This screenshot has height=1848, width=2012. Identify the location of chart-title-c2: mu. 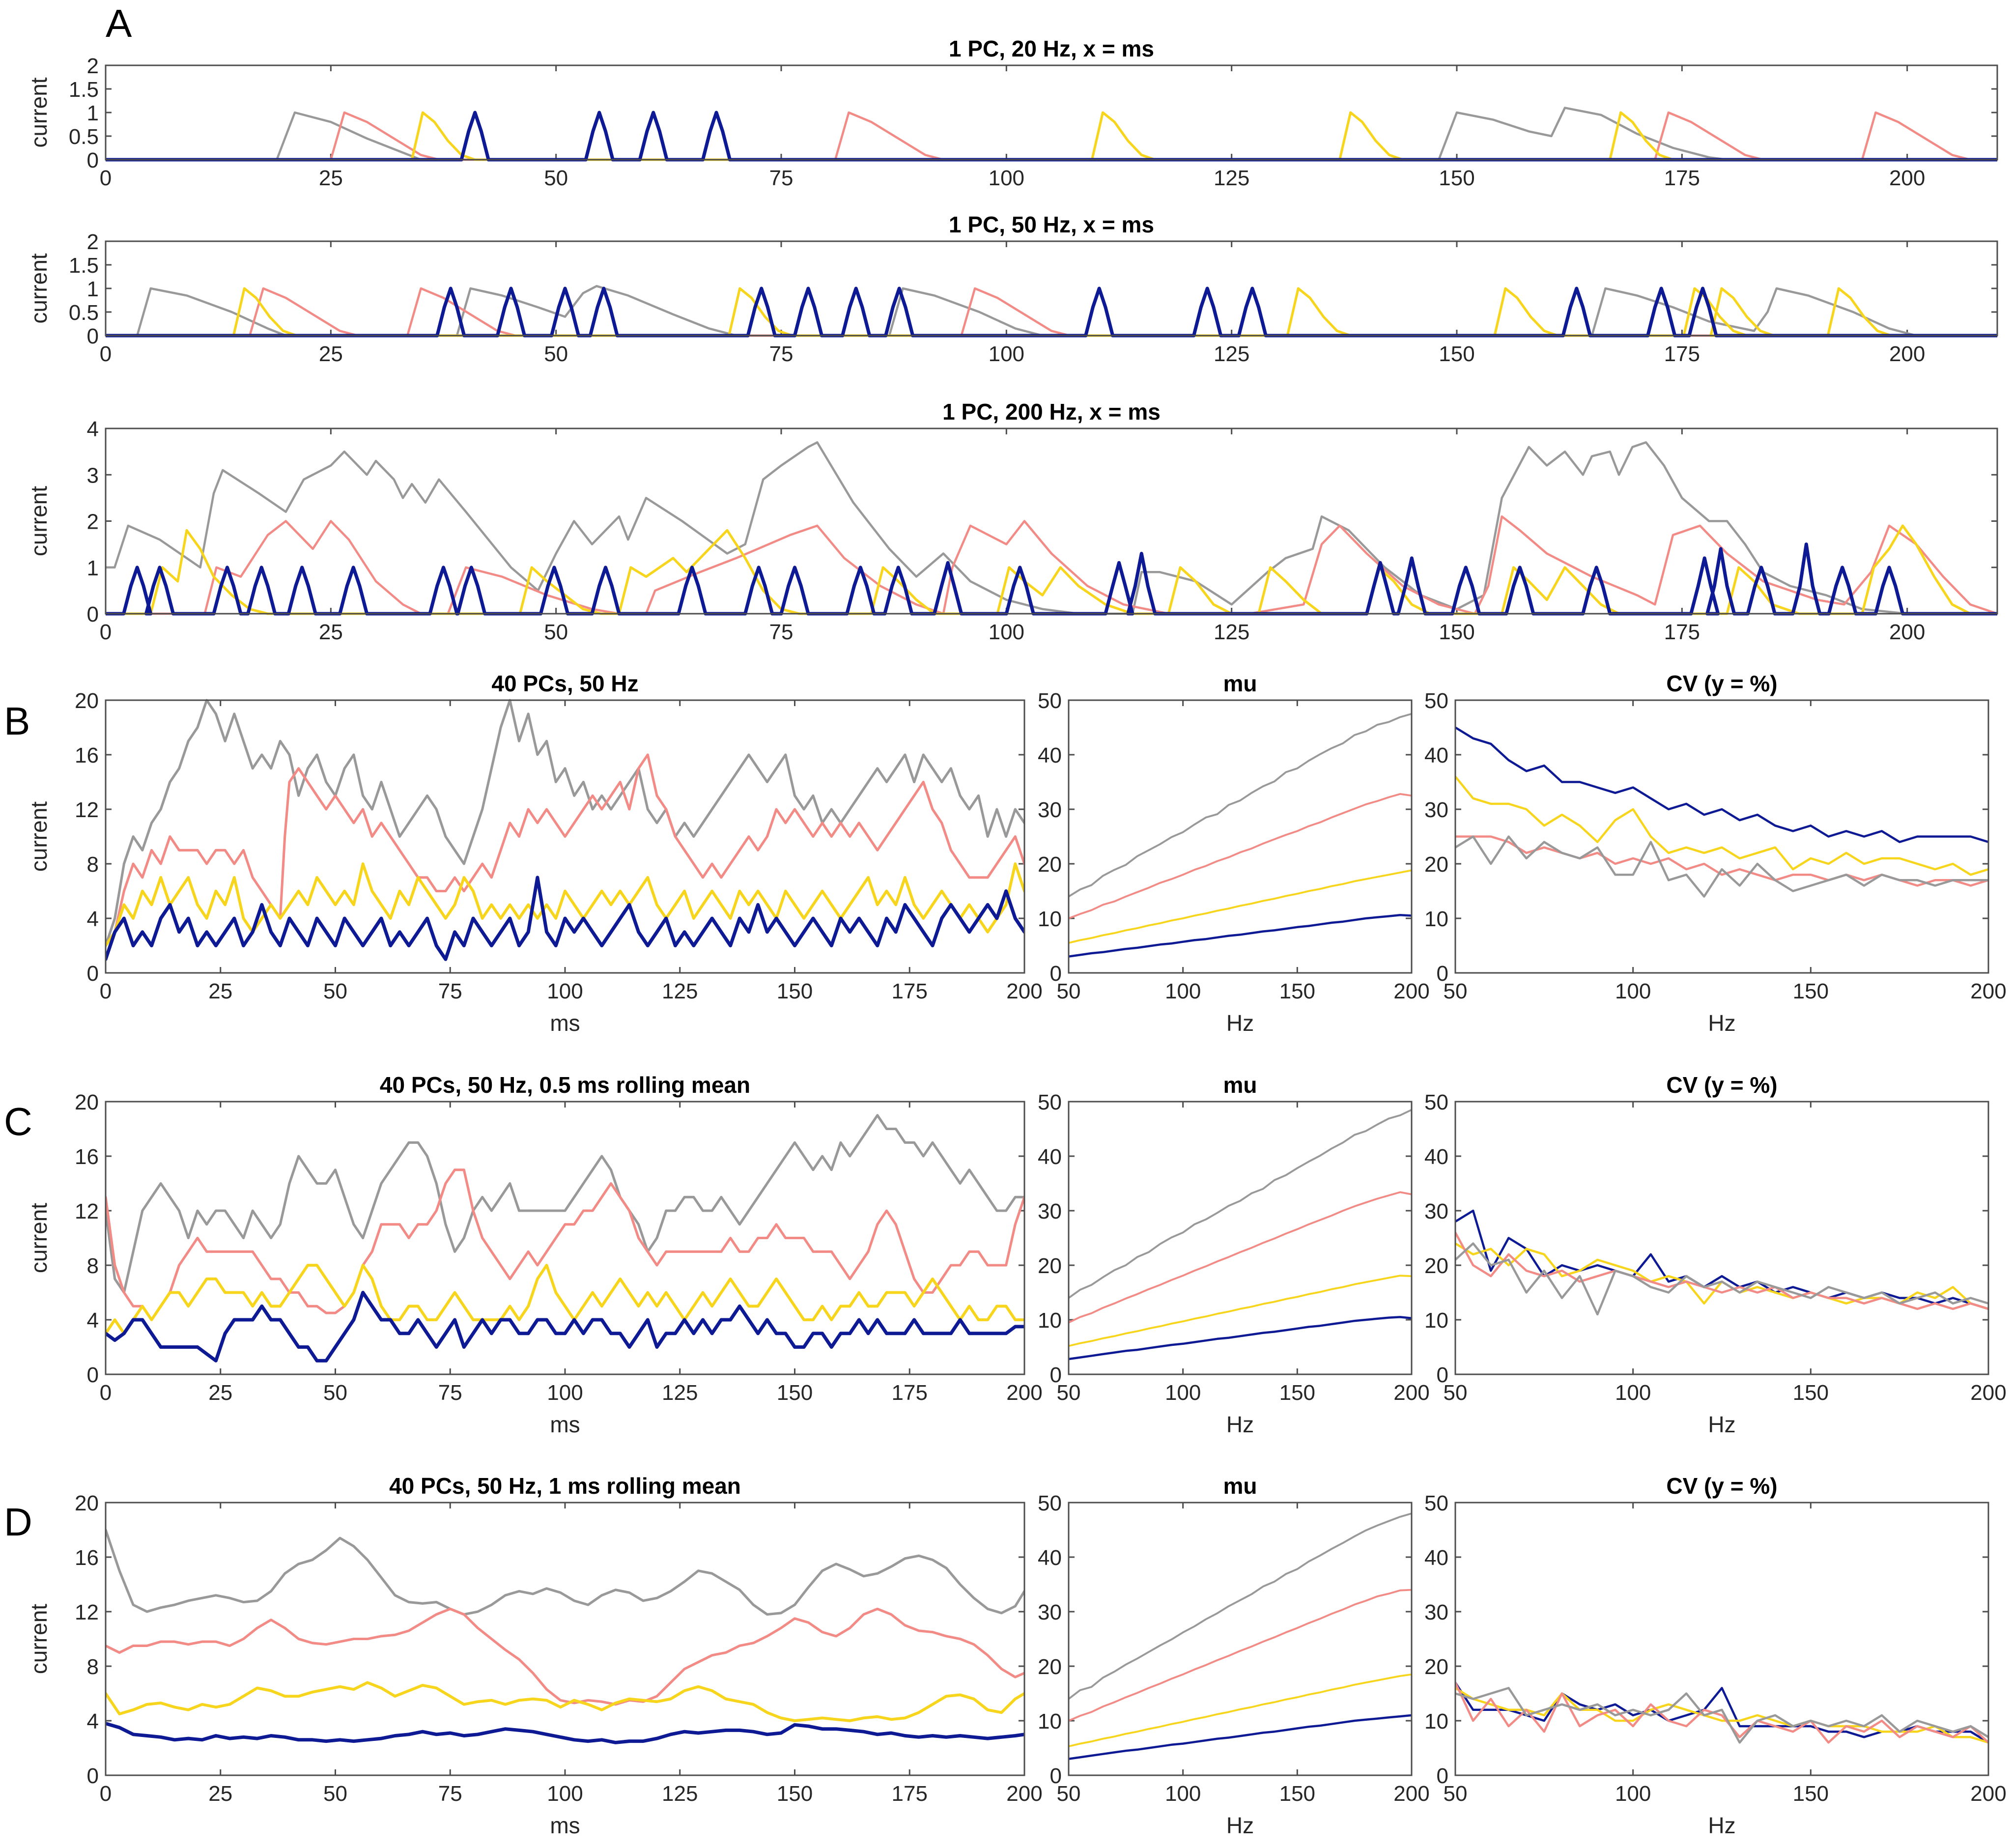
(1240, 1085).